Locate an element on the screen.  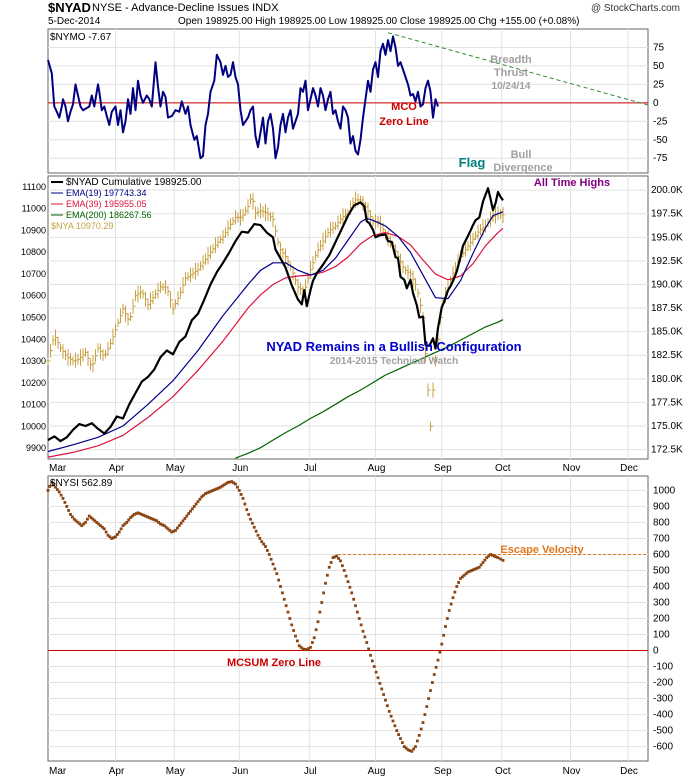
annot-divergence: Divergence is located at coordinates (522, 168).